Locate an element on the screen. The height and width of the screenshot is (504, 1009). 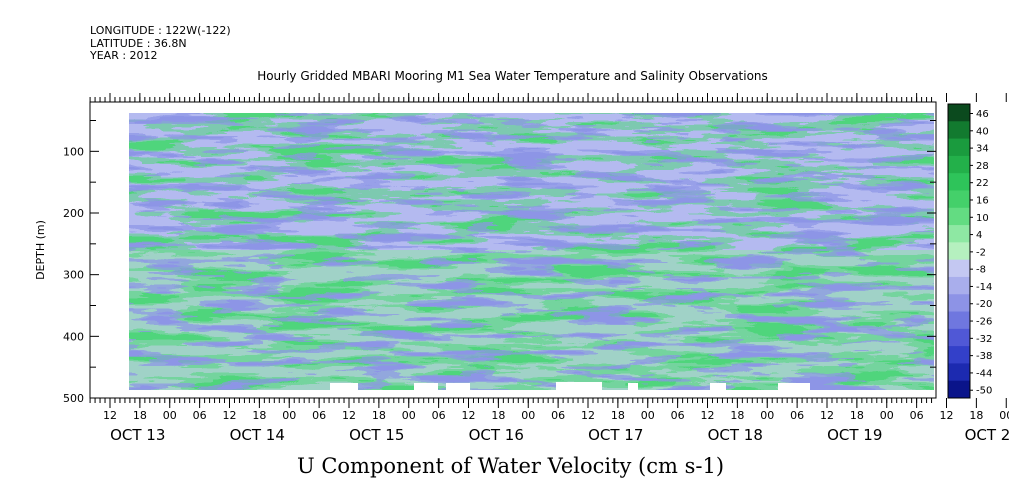
x-axis-label-text: U Component of Water Velocity (cm s-1) is located at coordinates (510, 466).